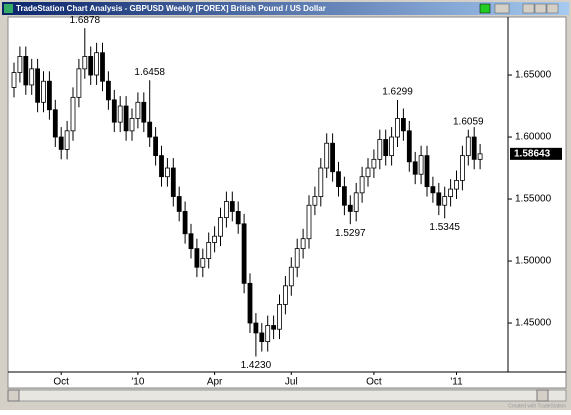  What do you see at coordinates (397, 92) in the screenshot?
I see `high-label: 1.6299` at bounding box center [397, 92].